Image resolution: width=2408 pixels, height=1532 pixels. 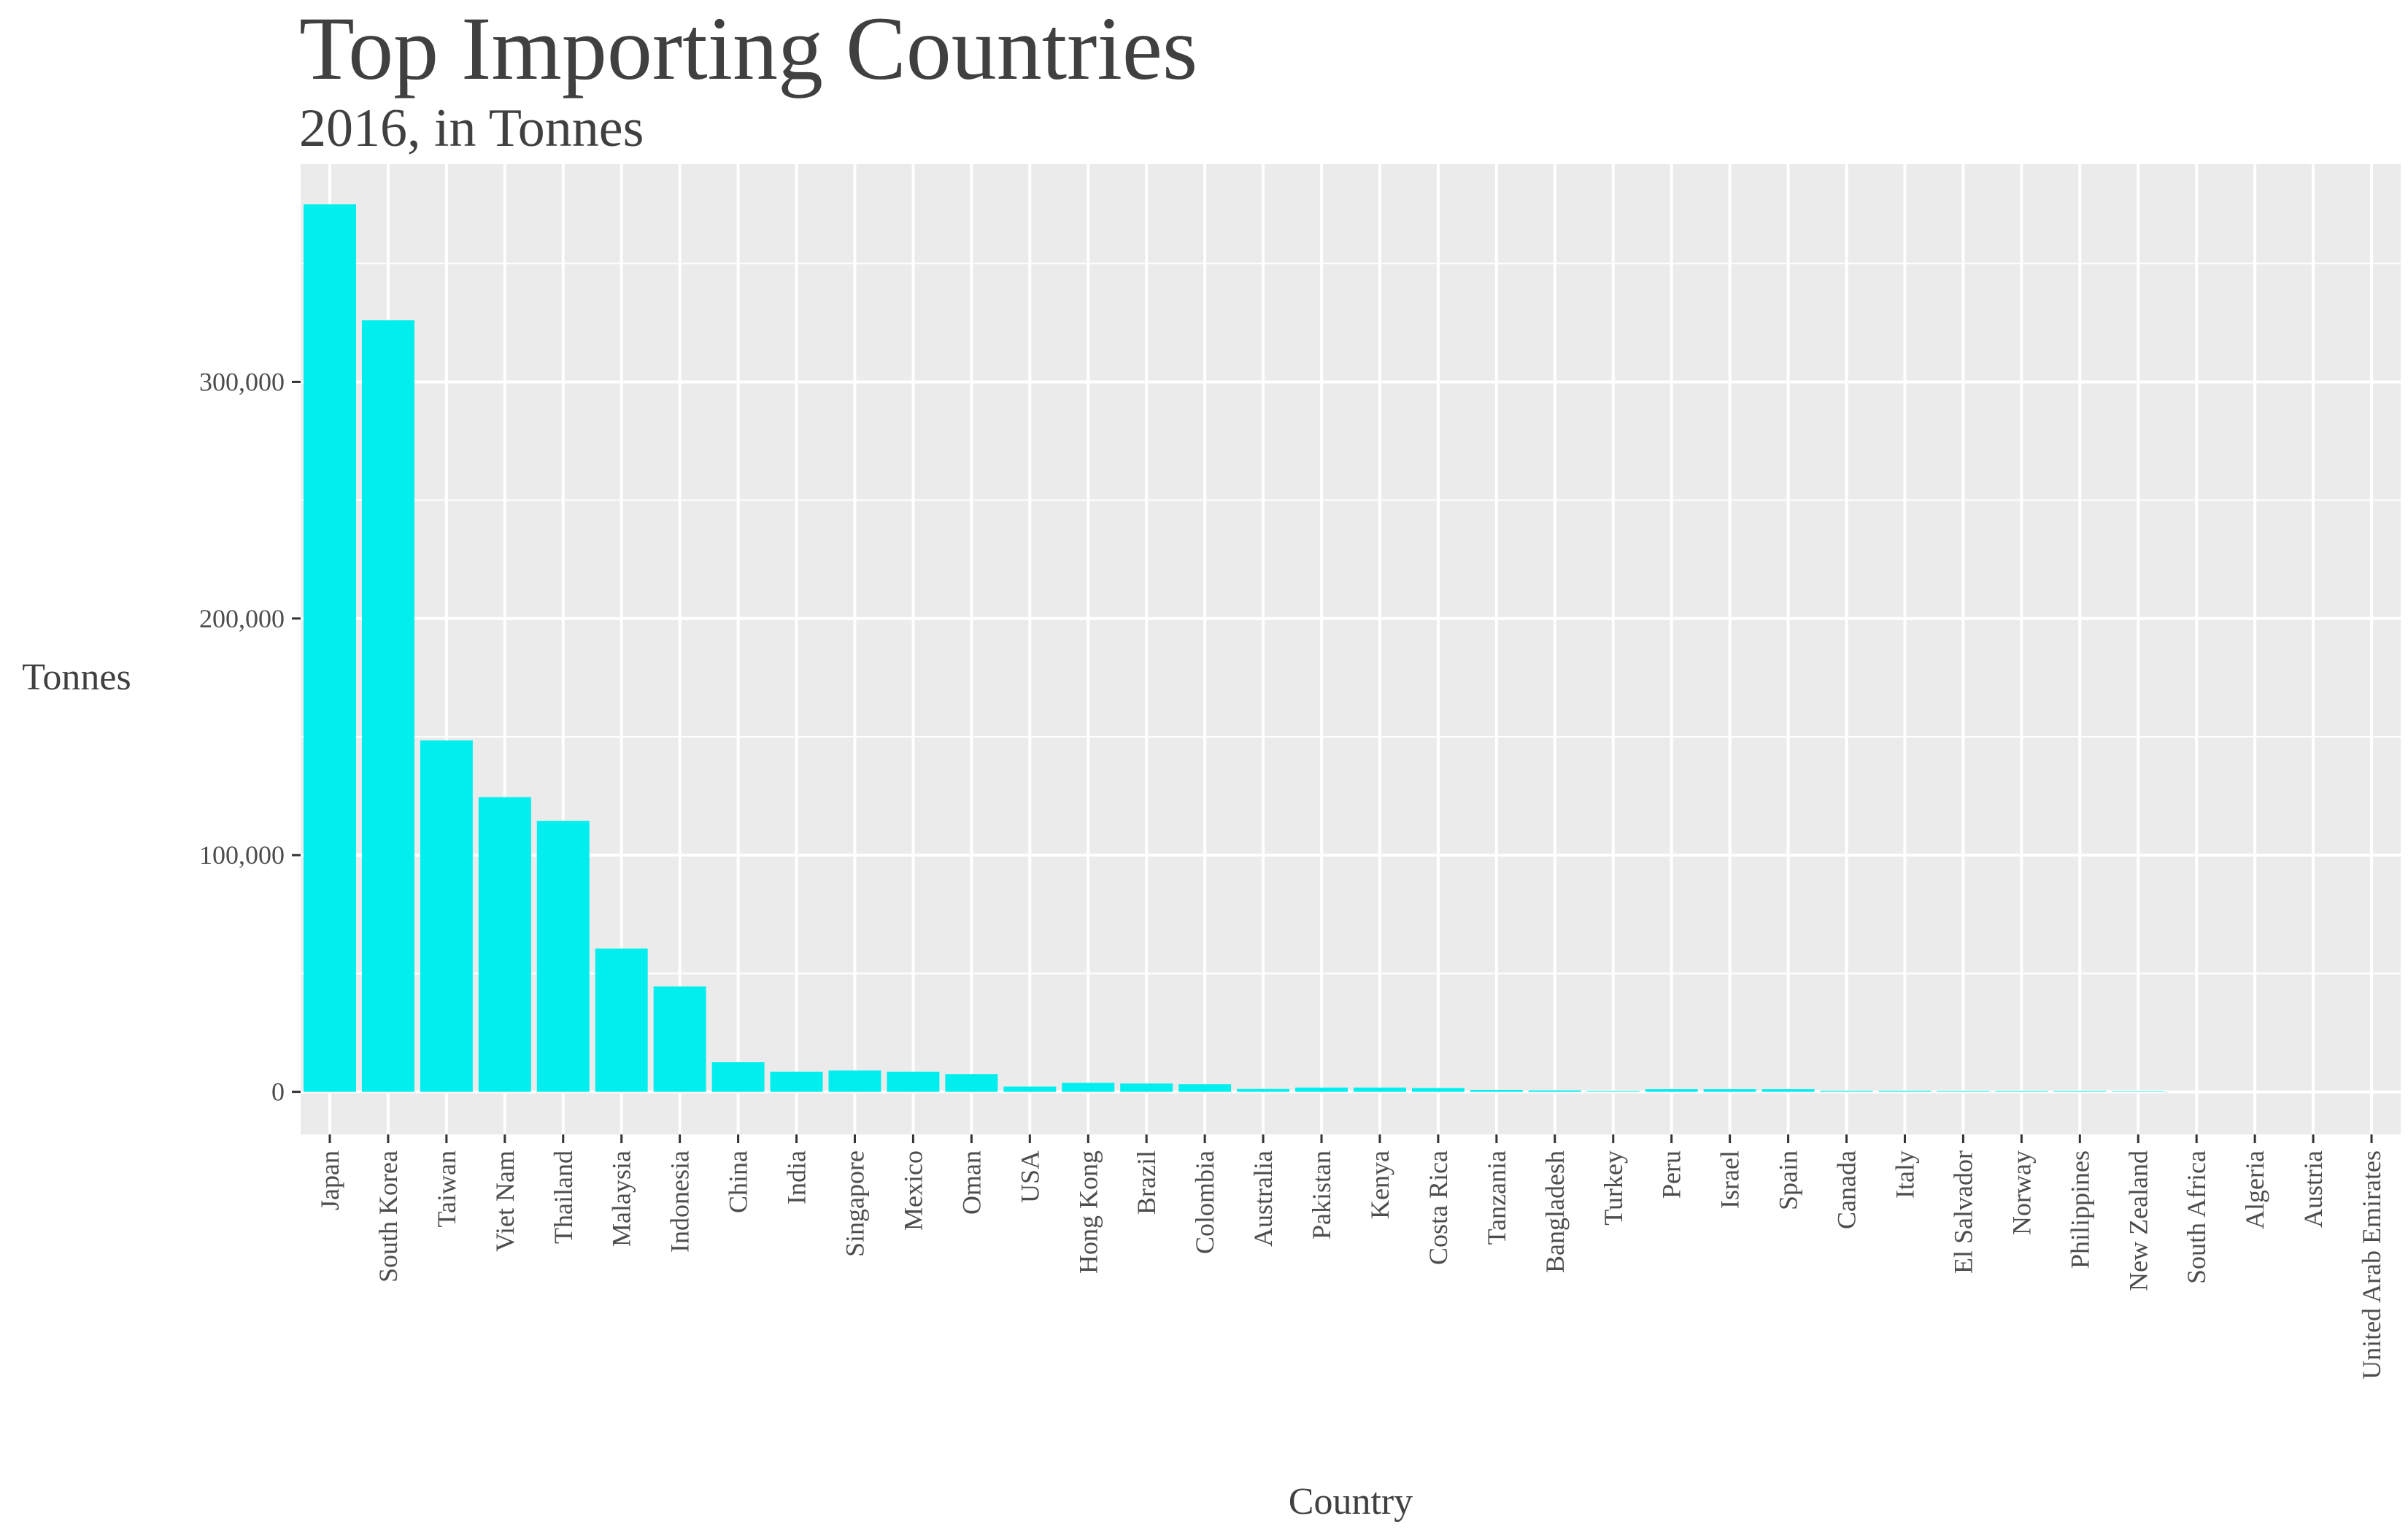 What do you see at coordinates (76, 678) in the screenshot?
I see `y-axis-title: Tonnes` at bounding box center [76, 678].